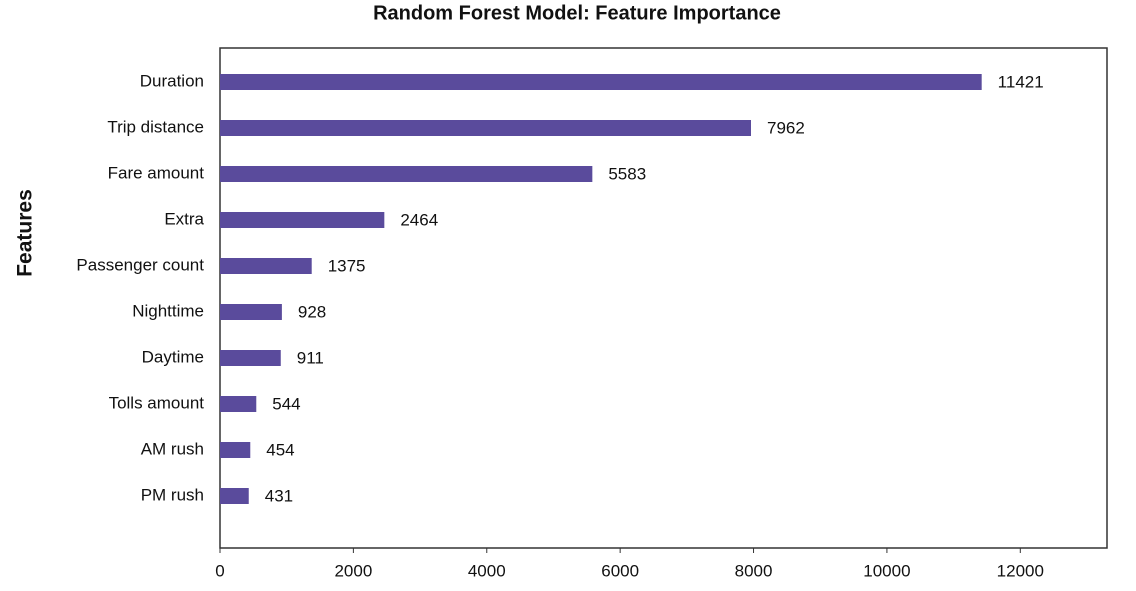  Describe the element at coordinates (156, 172) in the screenshot. I see `y-tick-label: Fare amount` at that location.